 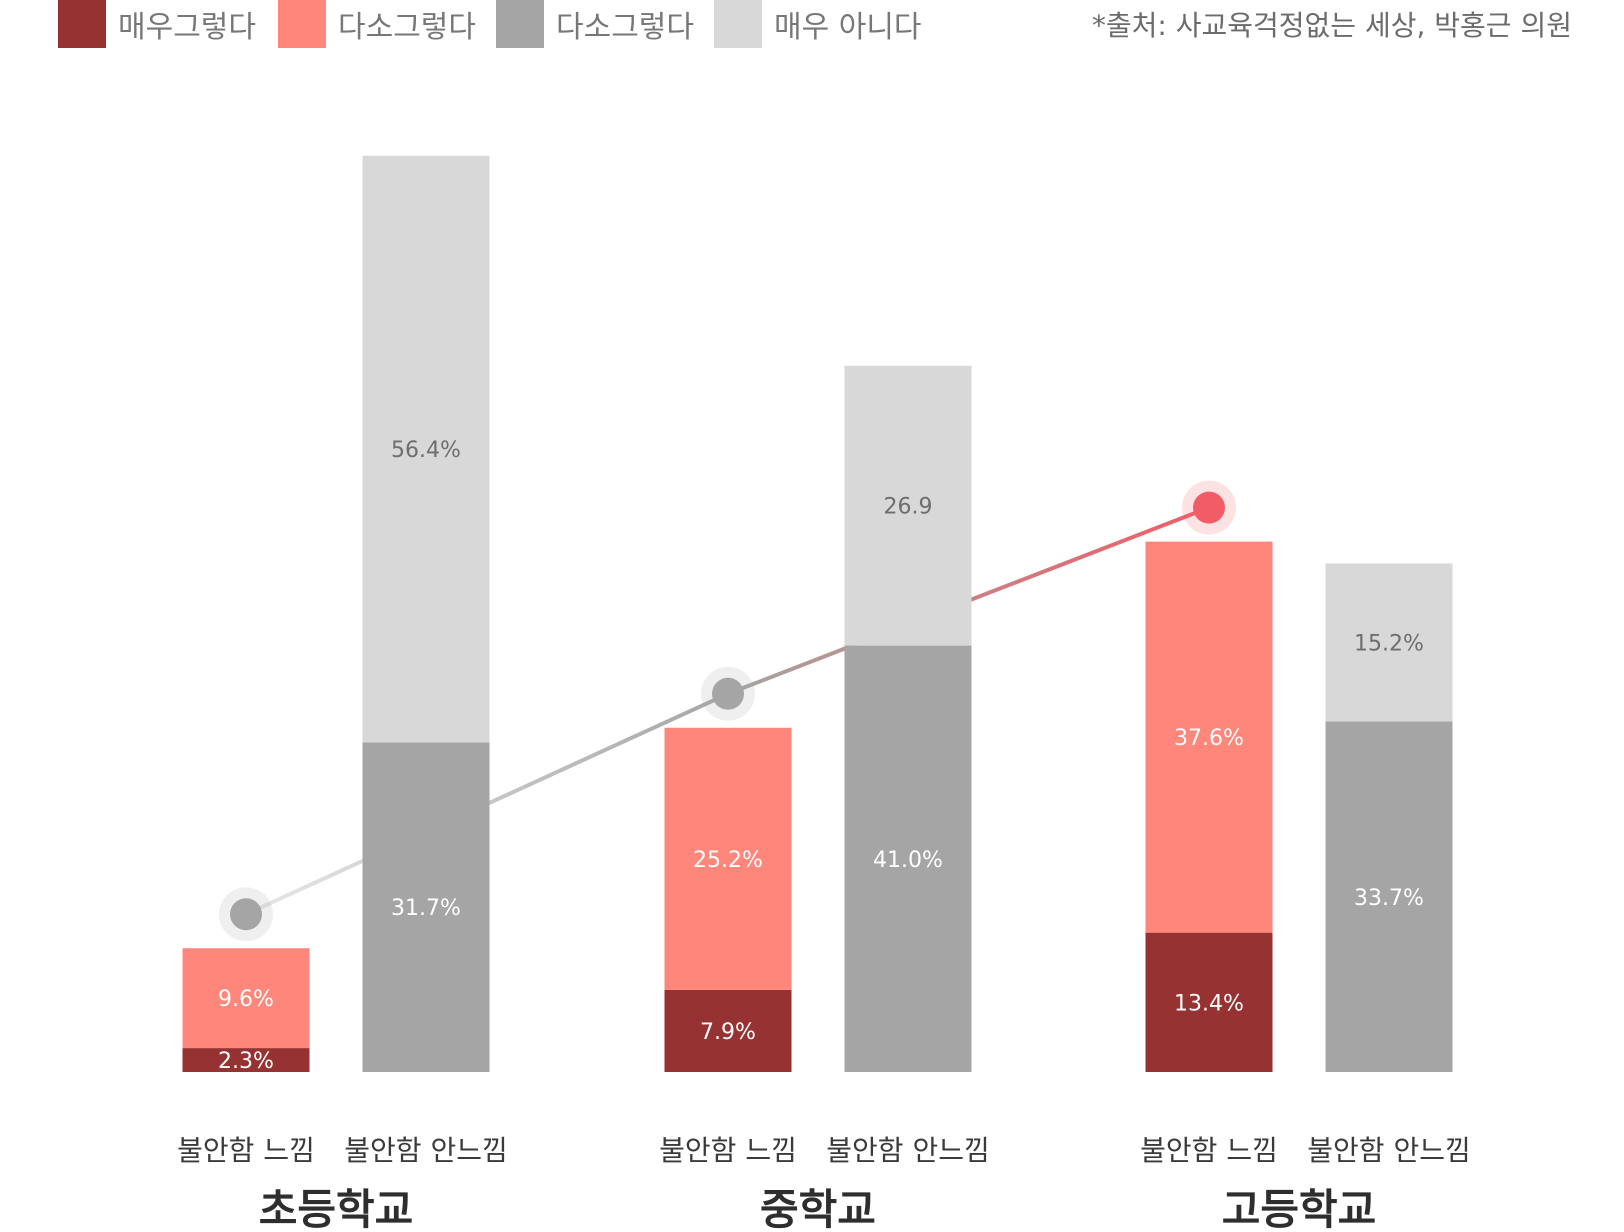 I want to click on data-label-고등학교-불안함-안느낌-1: 33.7%, so click(x=1389, y=898).